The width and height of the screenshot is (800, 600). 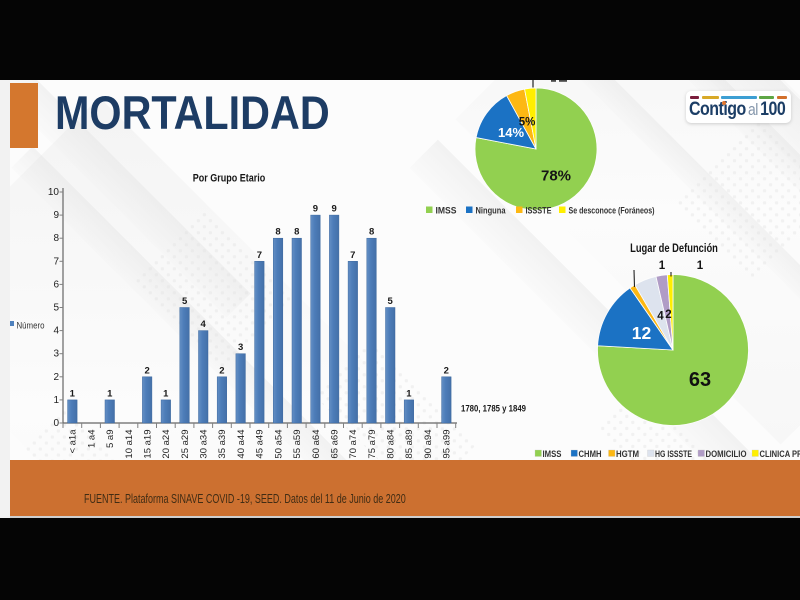 What do you see at coordinates (56, 284) in the screenshot?
I see `svg-text: 6` at bounding box center [56, 284].